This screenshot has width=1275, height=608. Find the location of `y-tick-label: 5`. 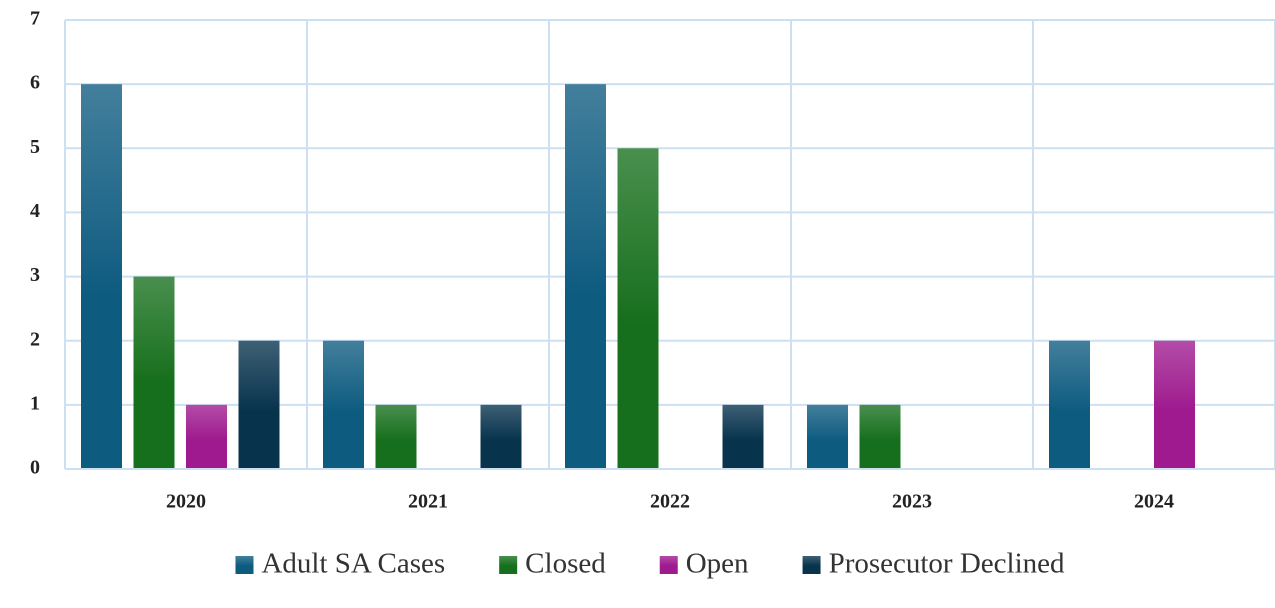

y-tick-label: 5 is located at coordinates (35, 147).